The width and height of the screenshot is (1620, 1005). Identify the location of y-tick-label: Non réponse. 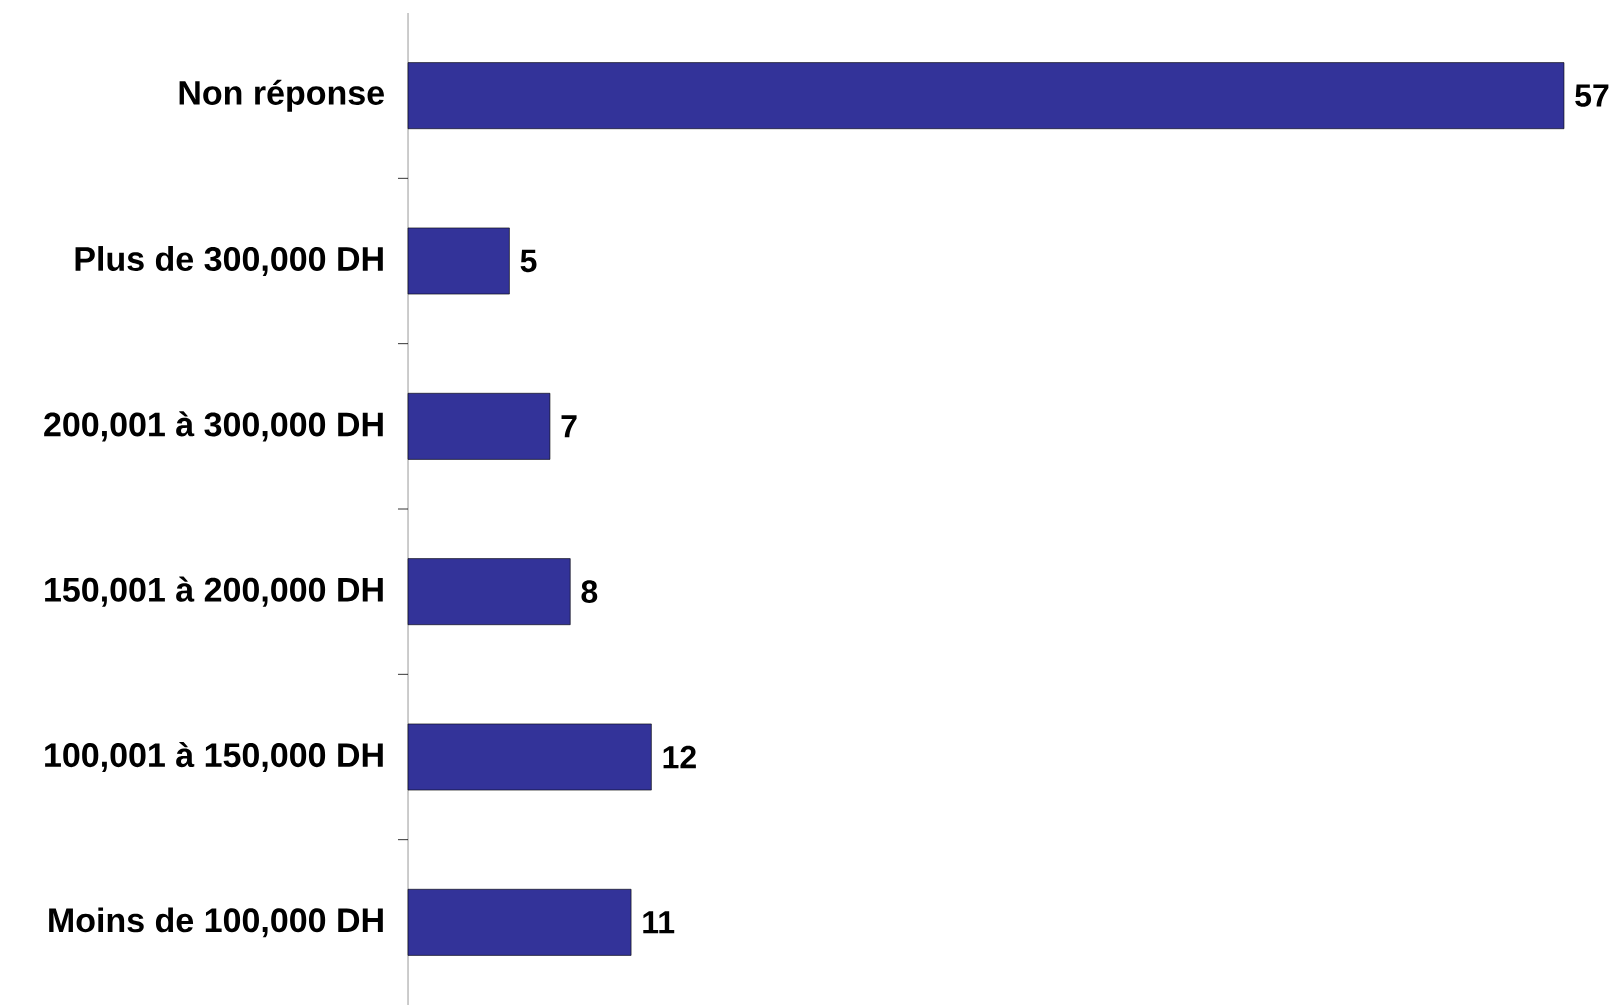
(281, 95).